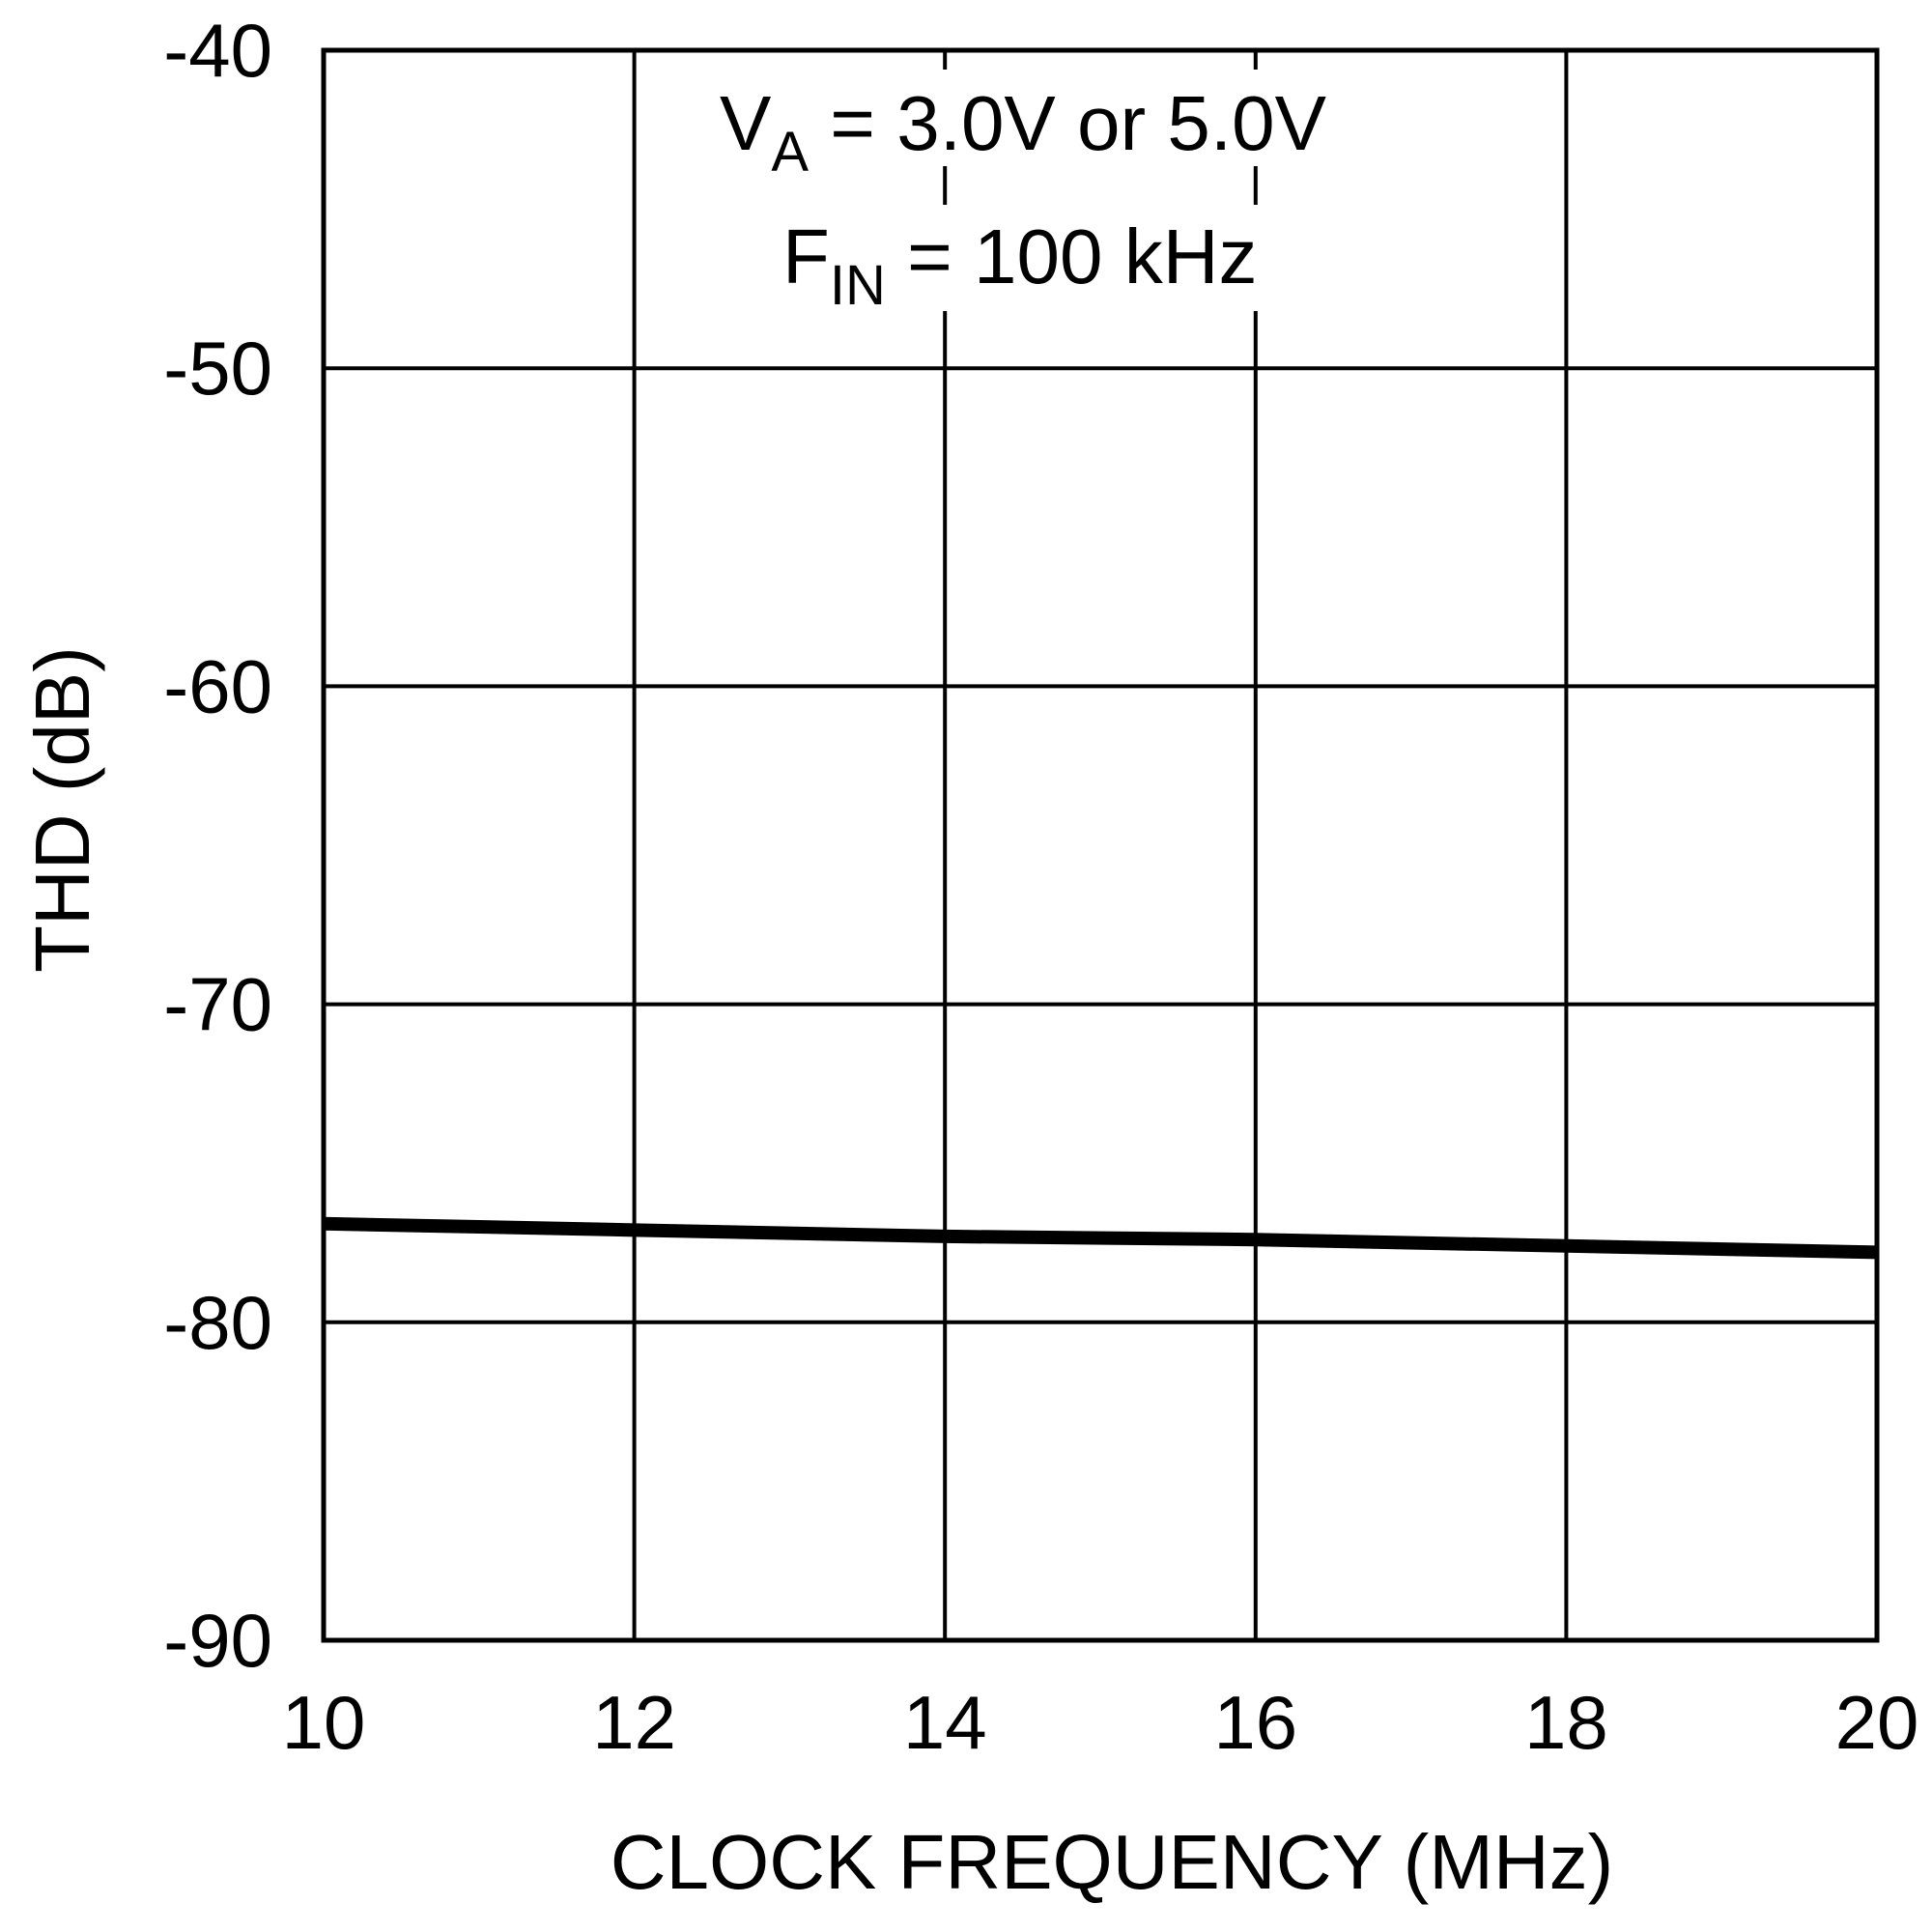  What do you see at coordinates (1112, 1862) in the screenshot?
I see `x-axis-title: CLOCK FREQUENCY (MHz)` at bounding box center [1112, 1862].